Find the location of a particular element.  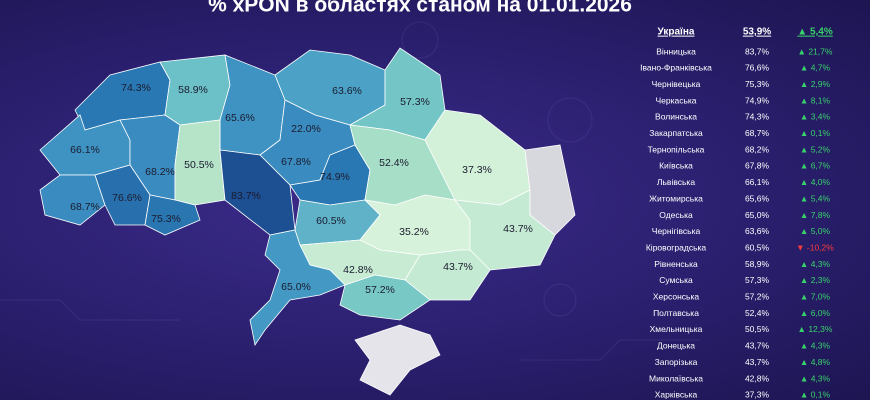

region-label: 83.7% is located at coordinates (246, 196).